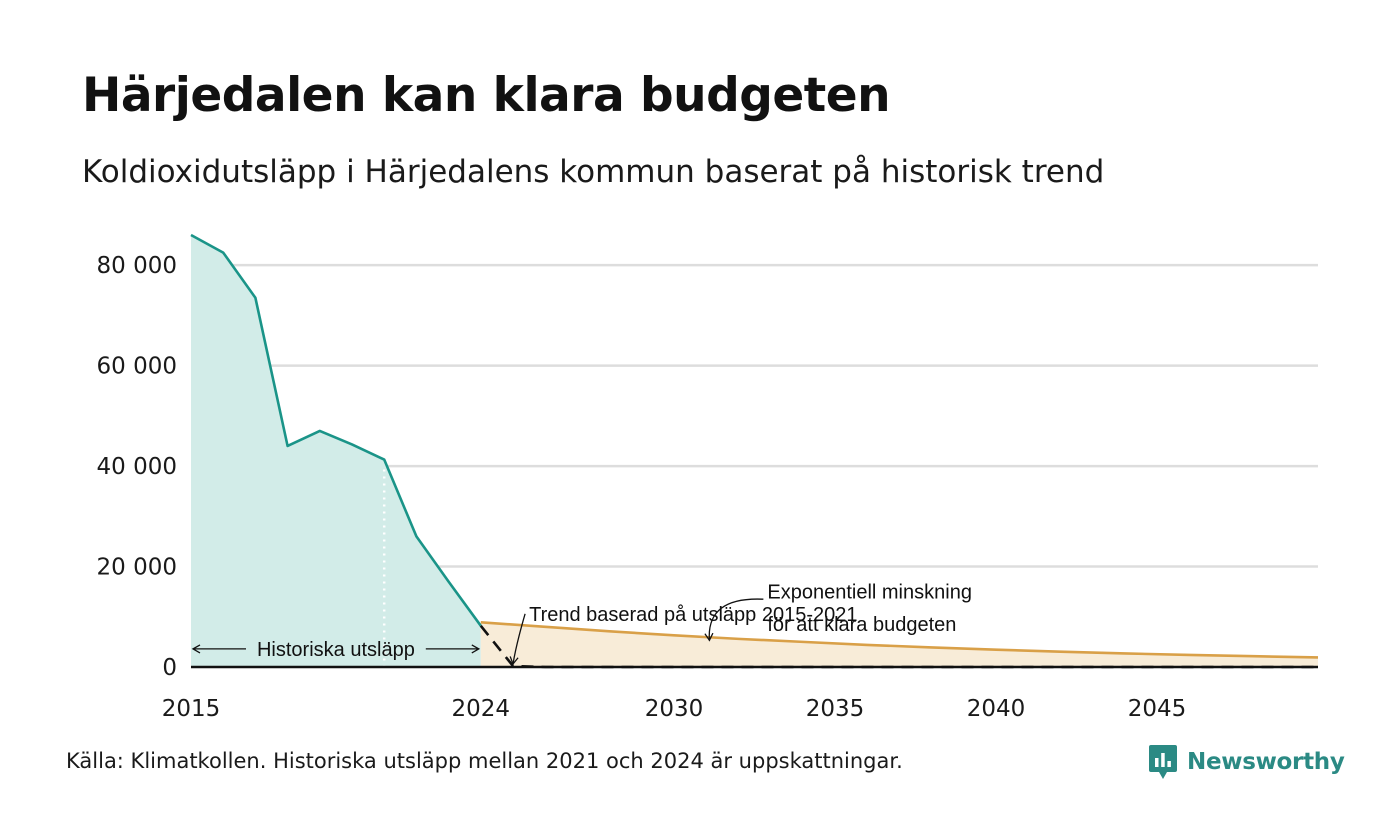 Image resolution: width=1400 pixels, height=840 pixels. Describe the element at coordinates (481, 709) in the screenshot. I see `x-tick-label: 2024` at that location.